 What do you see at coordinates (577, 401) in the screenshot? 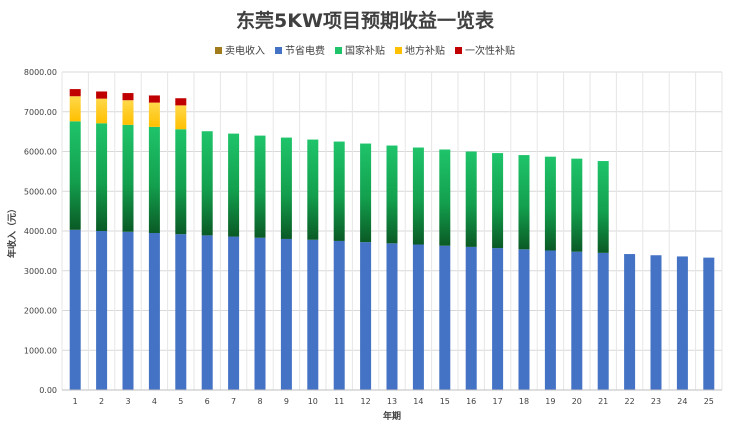
I see `x-tick-label: 20` at bounding box center [577, 401].